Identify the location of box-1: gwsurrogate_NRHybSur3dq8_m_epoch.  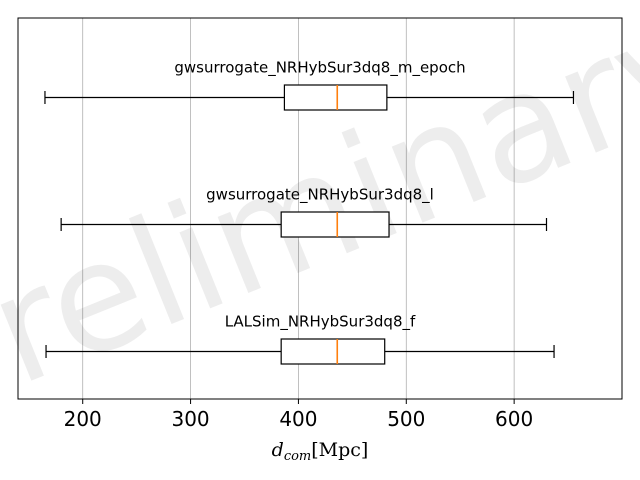
(309, 85).